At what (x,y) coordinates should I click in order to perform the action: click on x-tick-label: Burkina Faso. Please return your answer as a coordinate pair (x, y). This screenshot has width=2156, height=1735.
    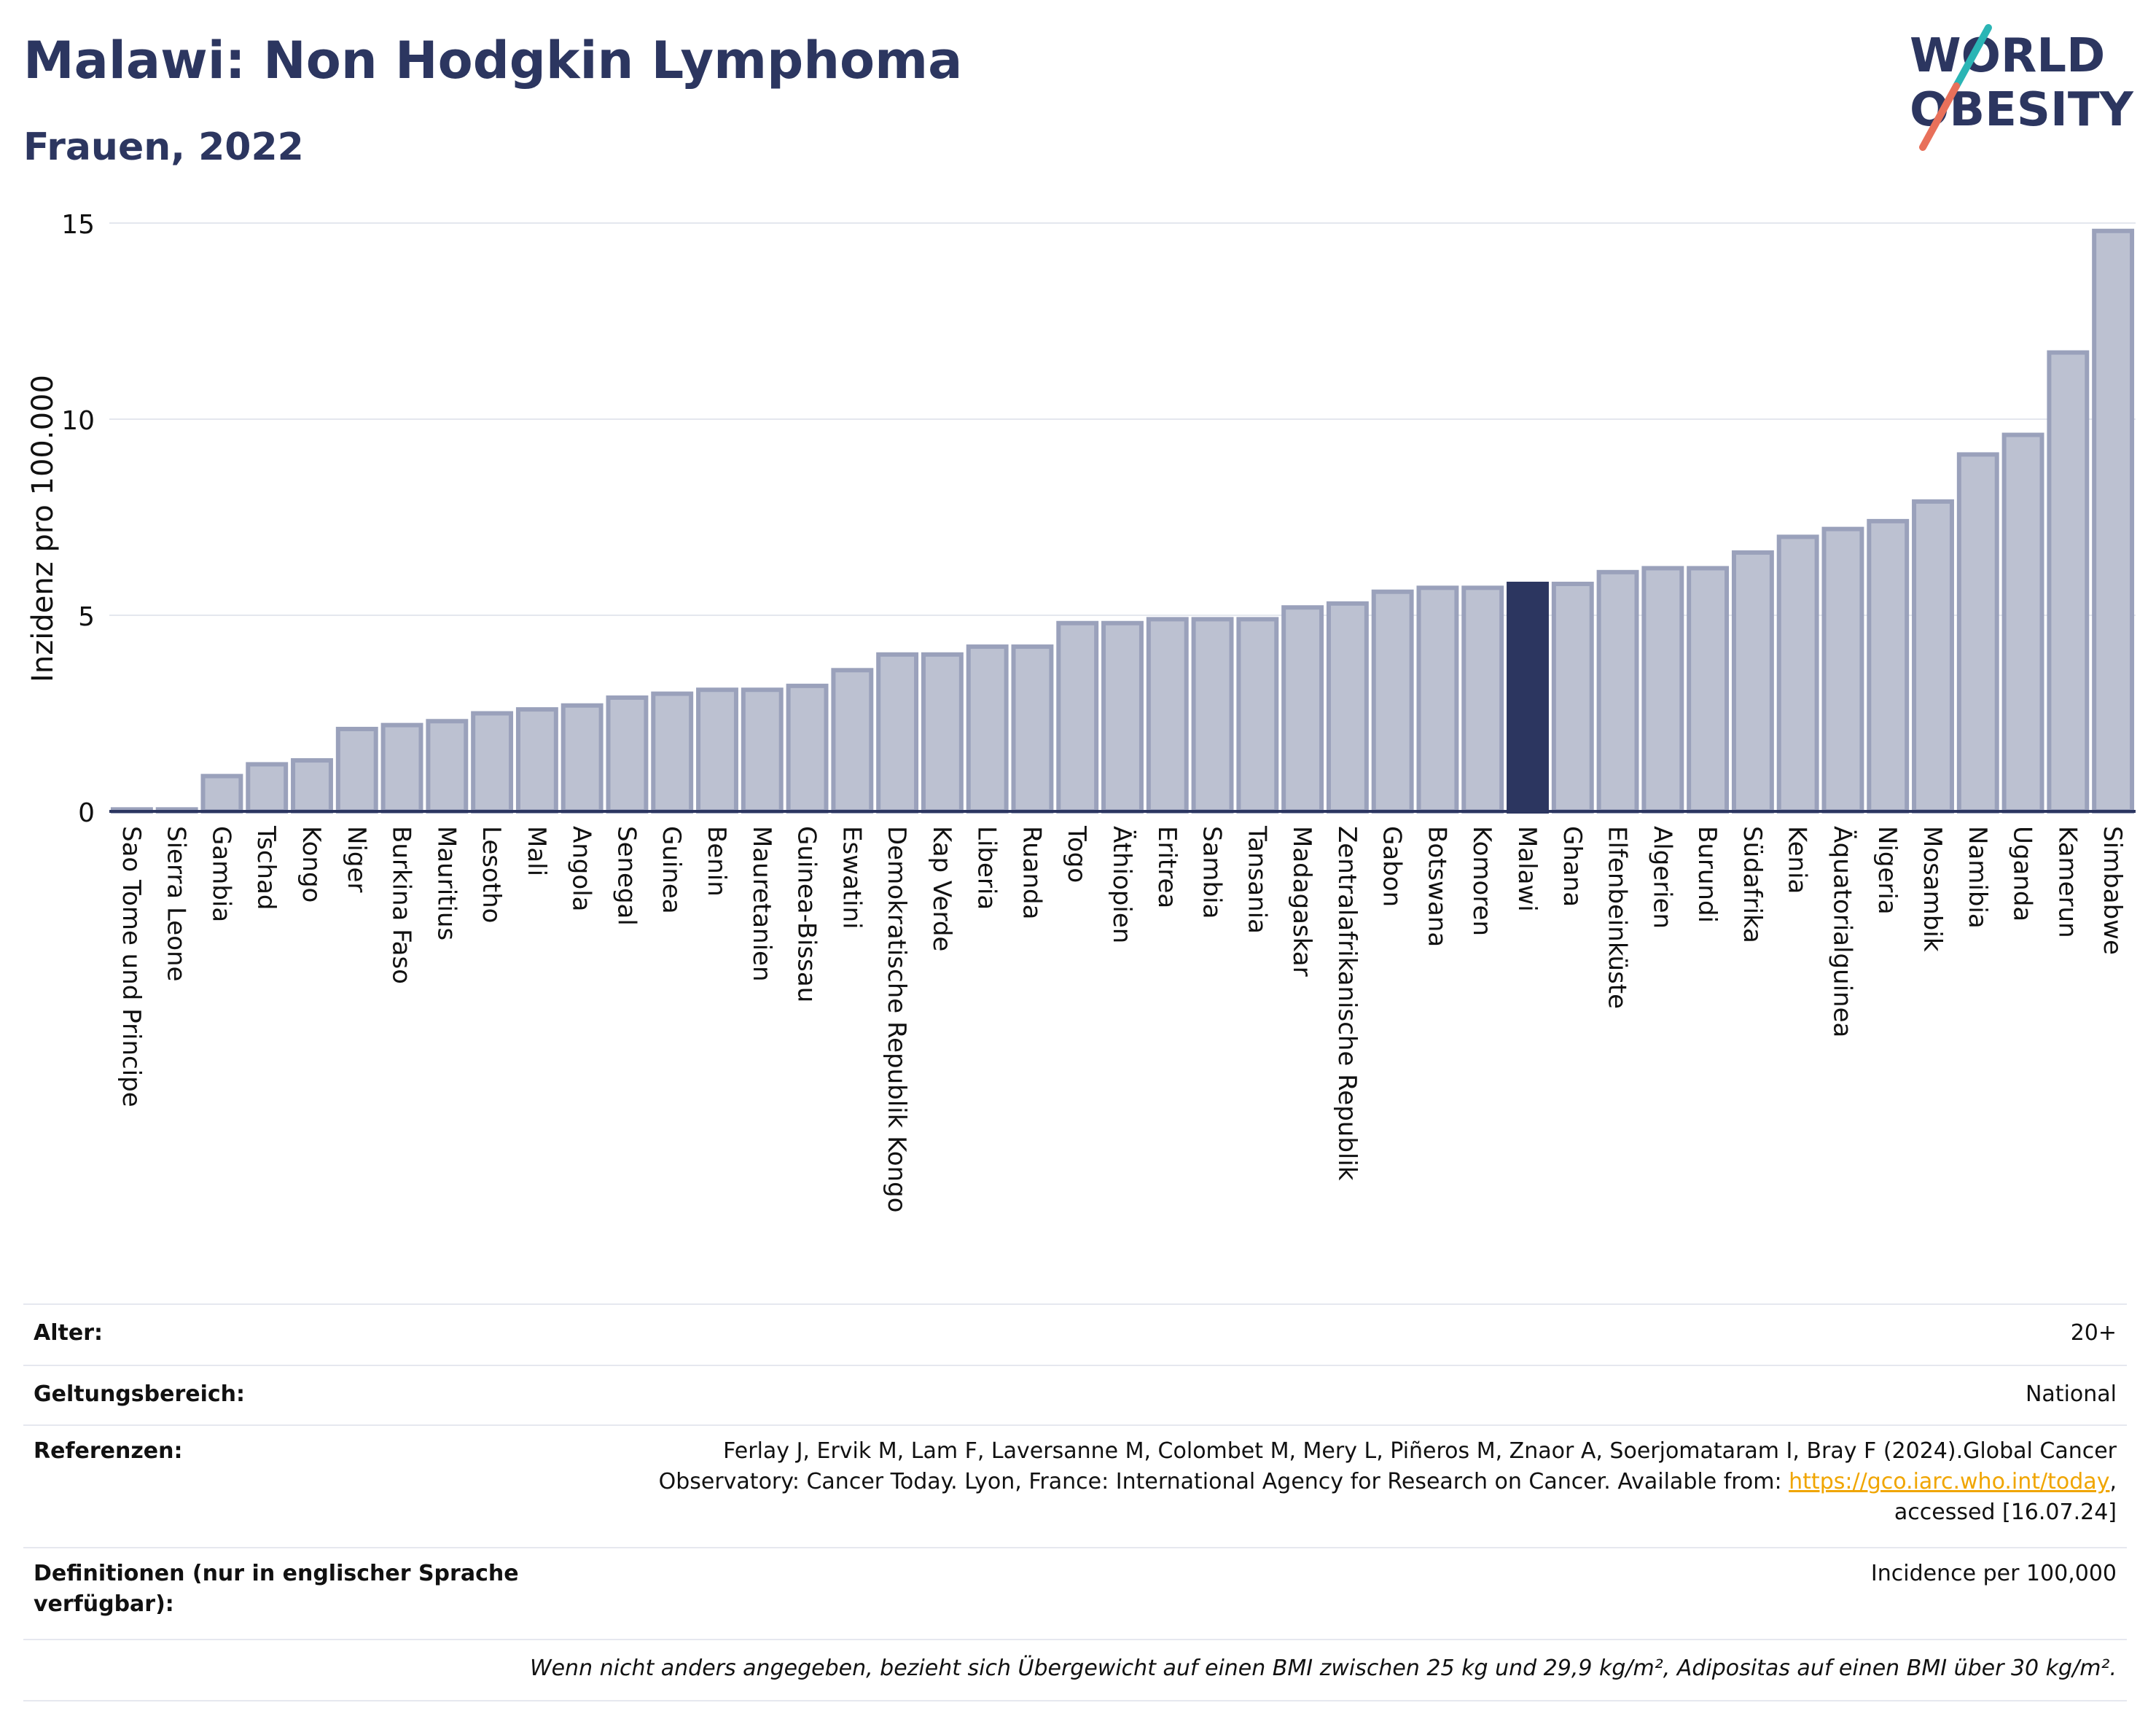
    Looking at the image, I should click on (402, 905).